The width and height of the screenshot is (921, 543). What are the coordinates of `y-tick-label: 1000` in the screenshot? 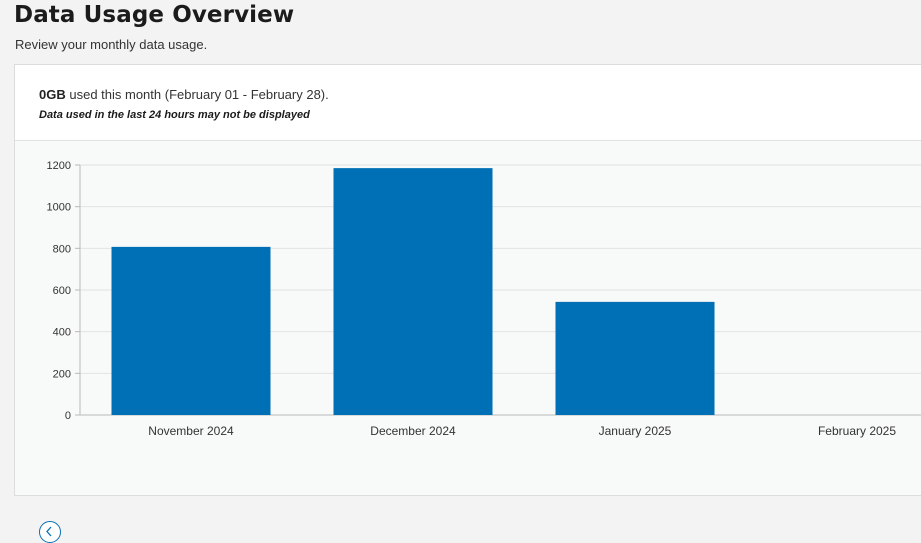 It's located at (59, 208).